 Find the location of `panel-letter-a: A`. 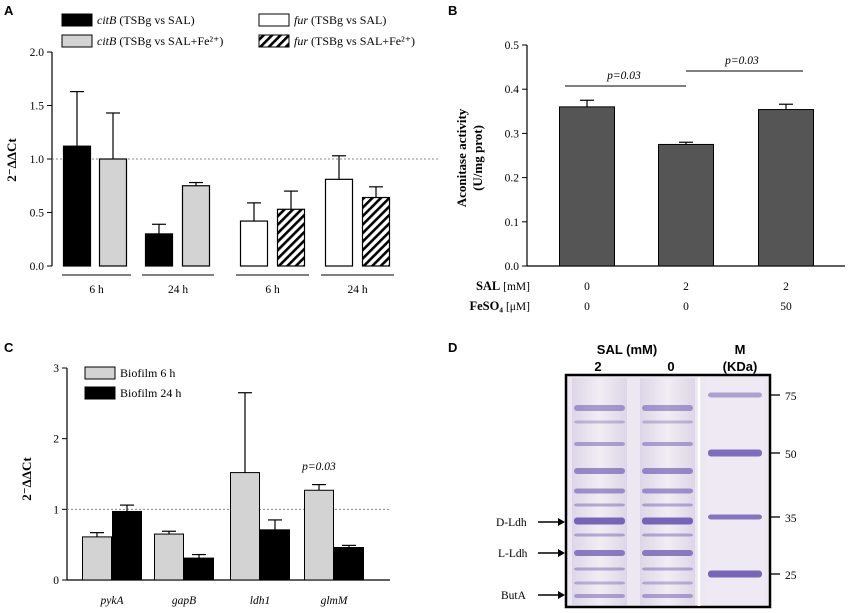

panel-letter-a: A is located at coordinates (9, 10).